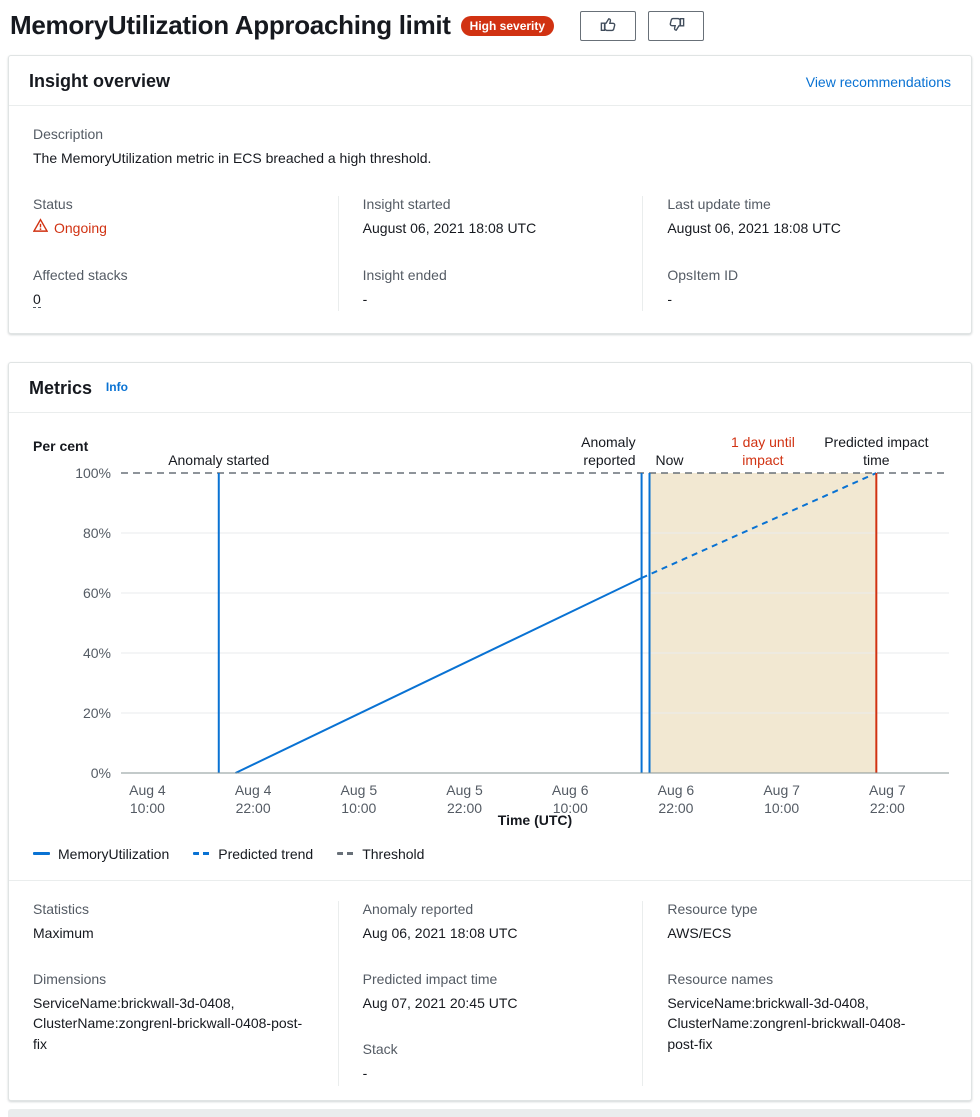 The image size is (980, 1117). I want to click on affected-stacks-label: Affected stacks, so click(80, 274).